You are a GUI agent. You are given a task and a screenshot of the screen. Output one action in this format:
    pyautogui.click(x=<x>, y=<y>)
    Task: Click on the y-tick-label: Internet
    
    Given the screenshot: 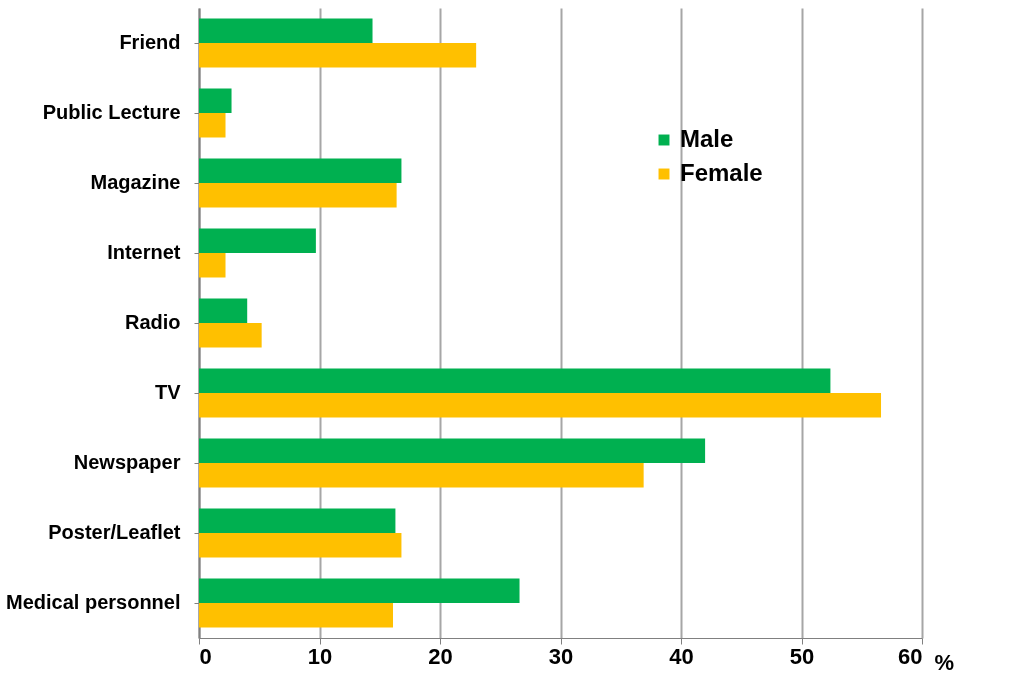 What is the action you would take?
    pyautogui.click(x=144, y=252)
    